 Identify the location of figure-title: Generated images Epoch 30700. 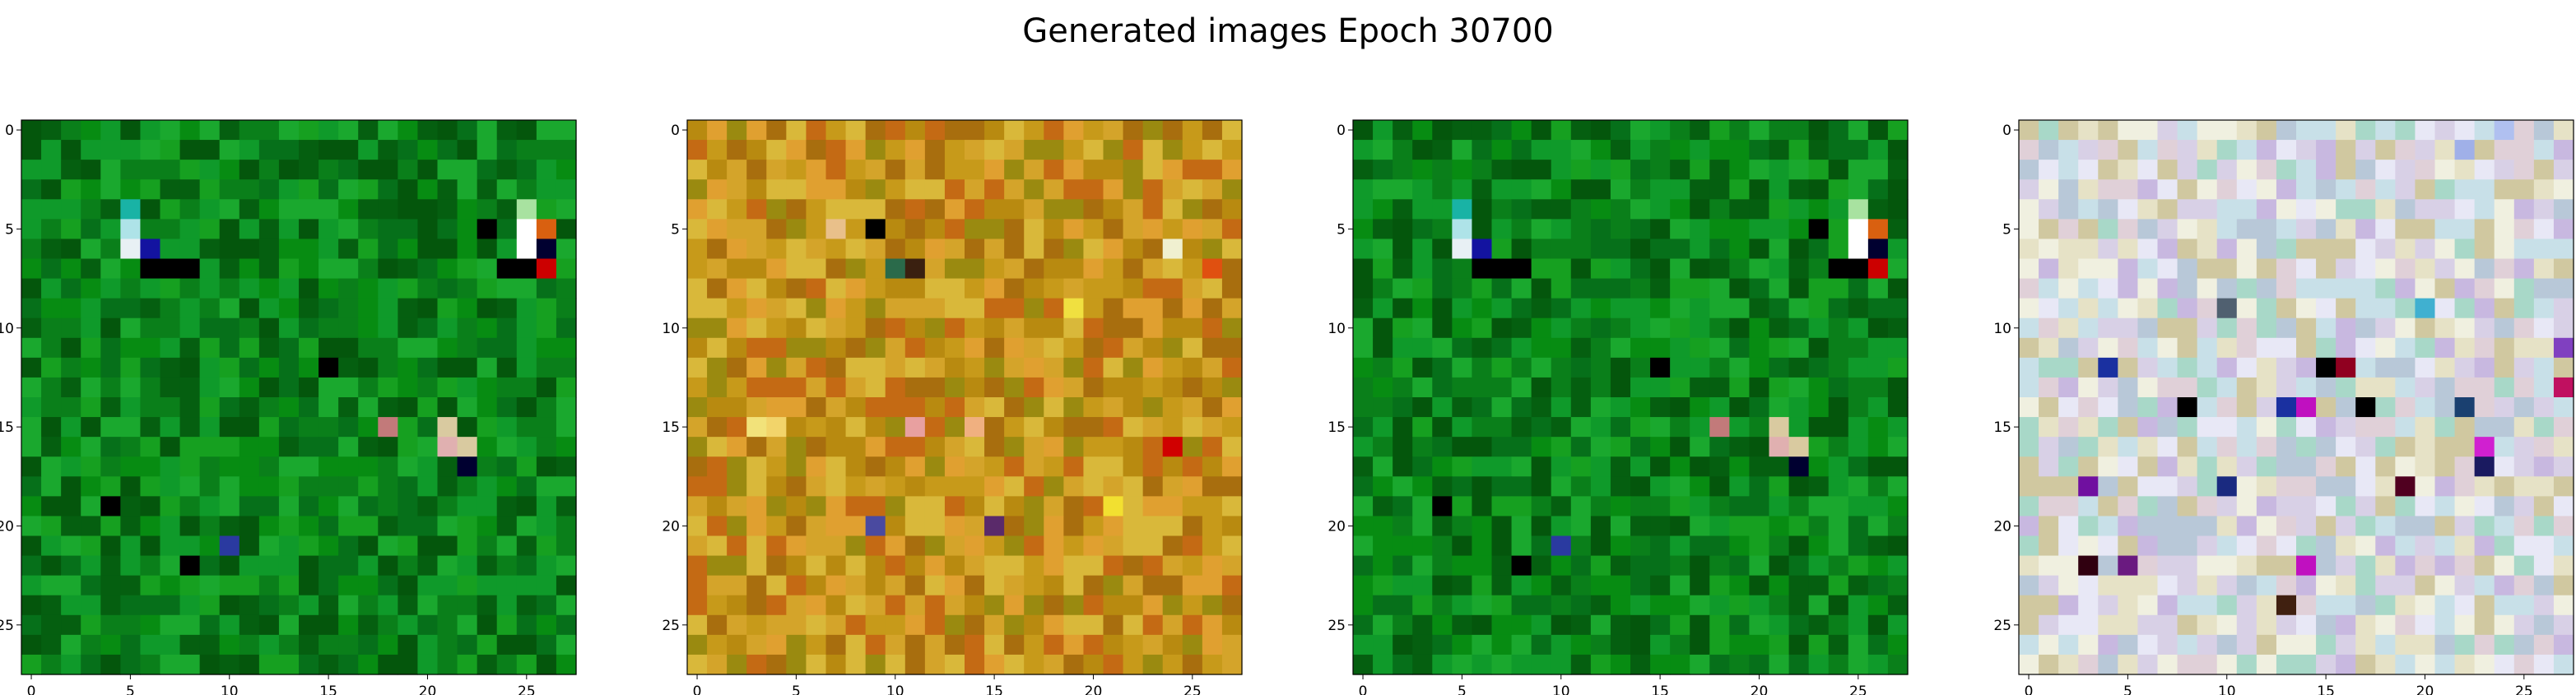
(1288, 31).